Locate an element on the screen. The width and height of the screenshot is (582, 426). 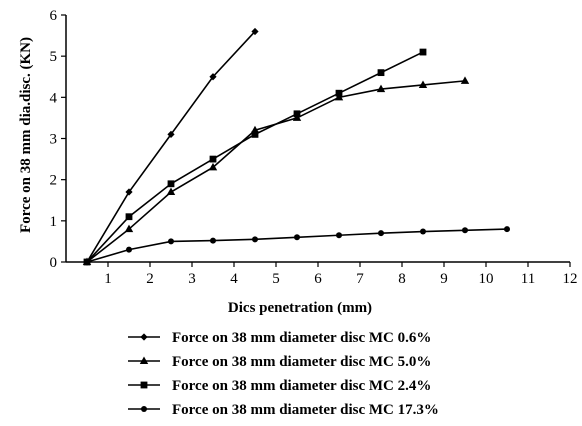
y-tick-label: 4 is located at coordinates (54, 98).